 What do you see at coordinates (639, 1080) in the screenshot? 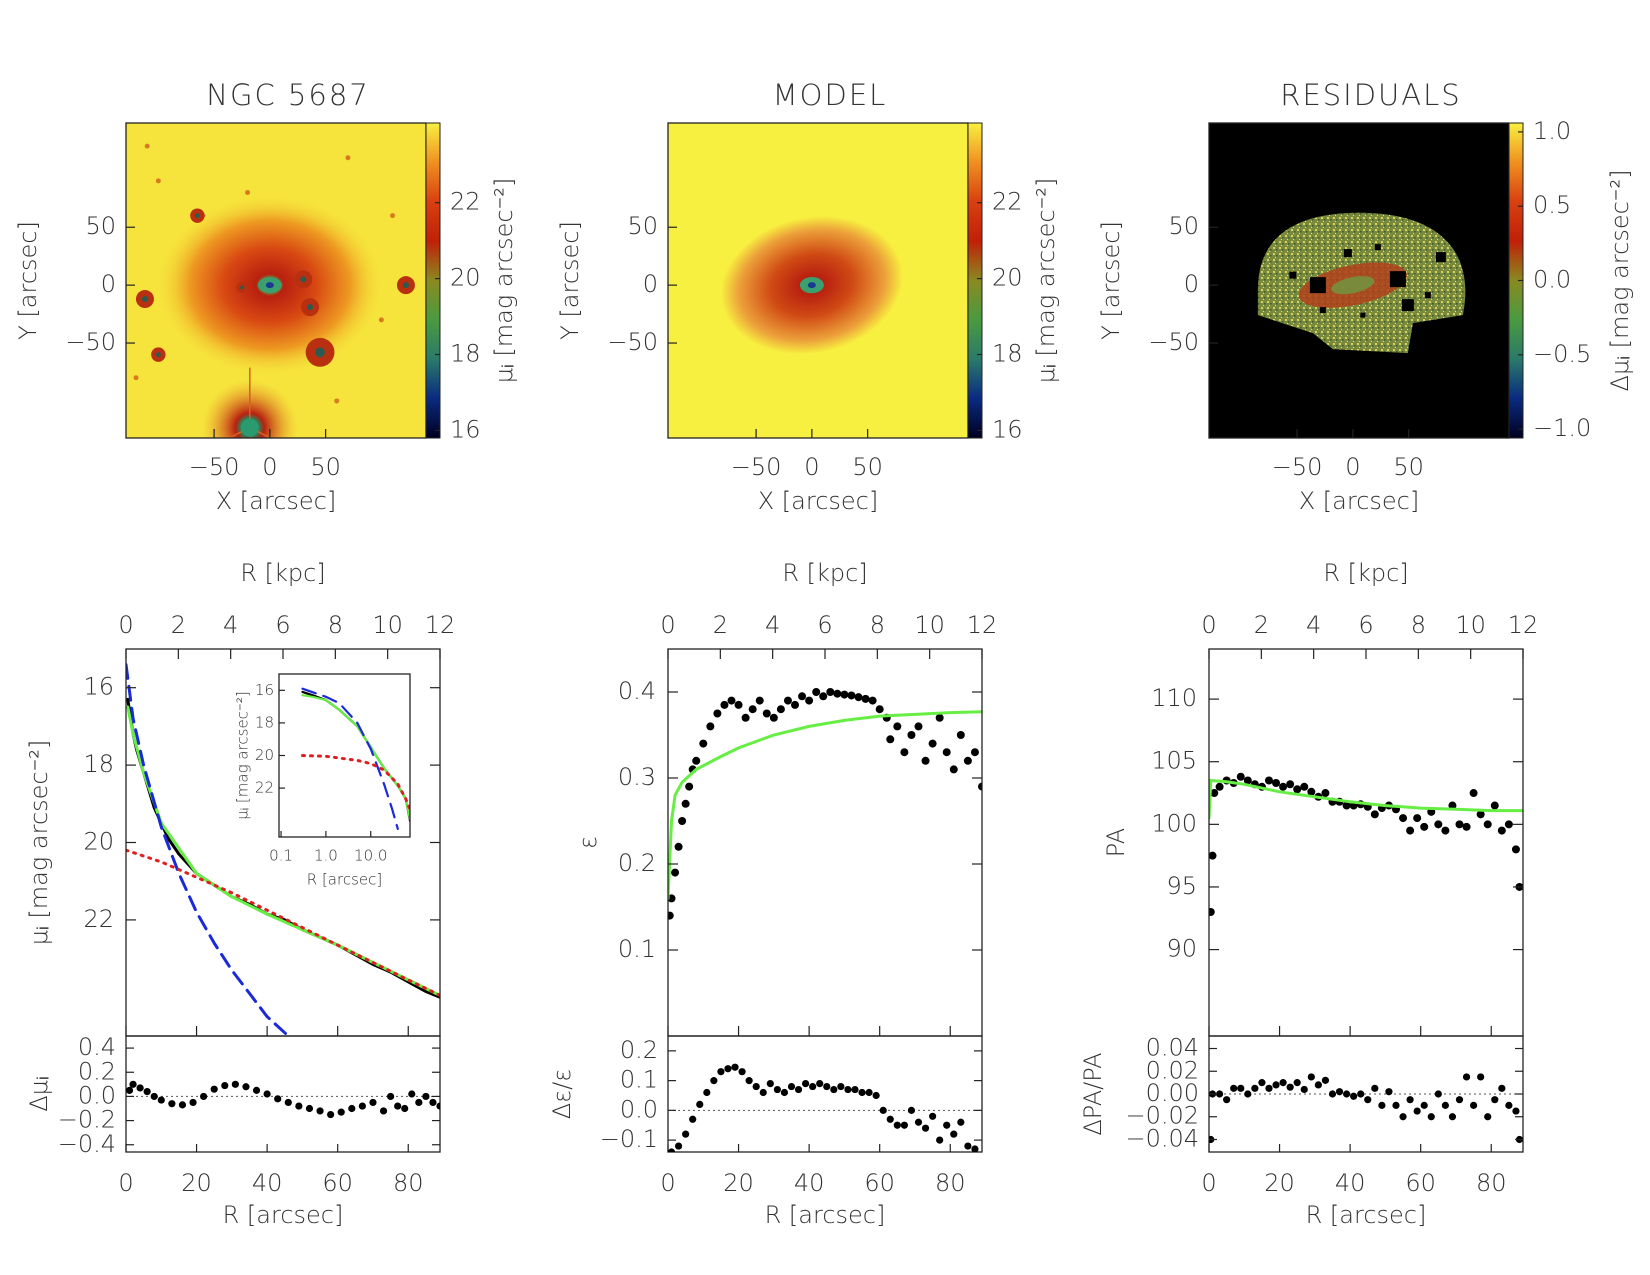
I see `residual-y-tick-label: 0.1` at bounding box center [639, 1080].